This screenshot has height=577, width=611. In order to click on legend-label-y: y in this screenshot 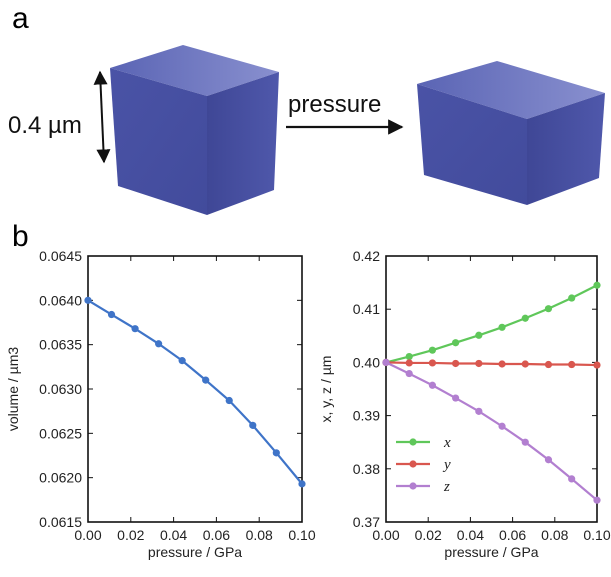, I will do `click(446, 465)`.